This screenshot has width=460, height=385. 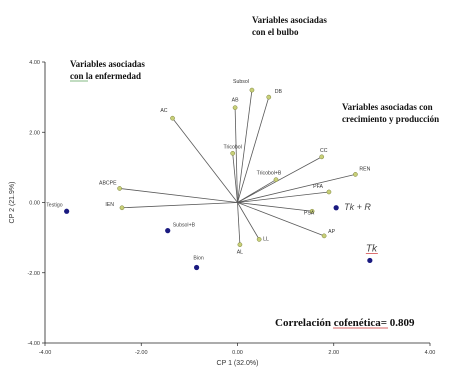 I want to click on vector-label-abcpe: ABCPE, so click(x=108, y=183).